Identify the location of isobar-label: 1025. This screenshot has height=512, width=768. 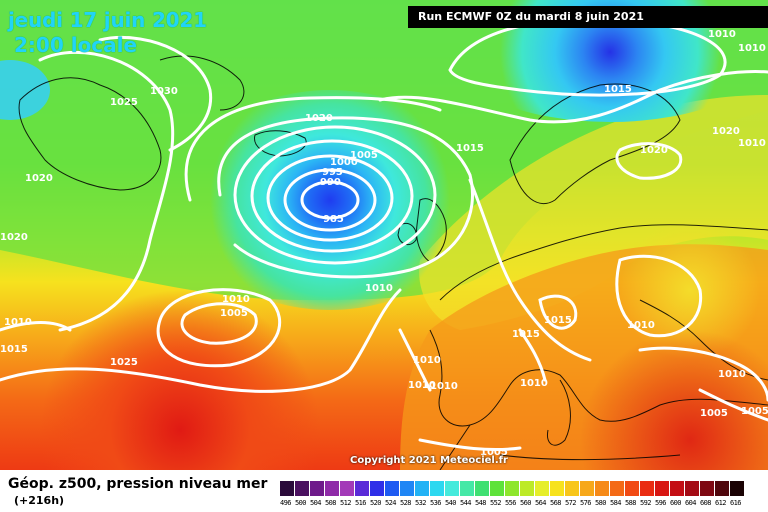
(124, 102).